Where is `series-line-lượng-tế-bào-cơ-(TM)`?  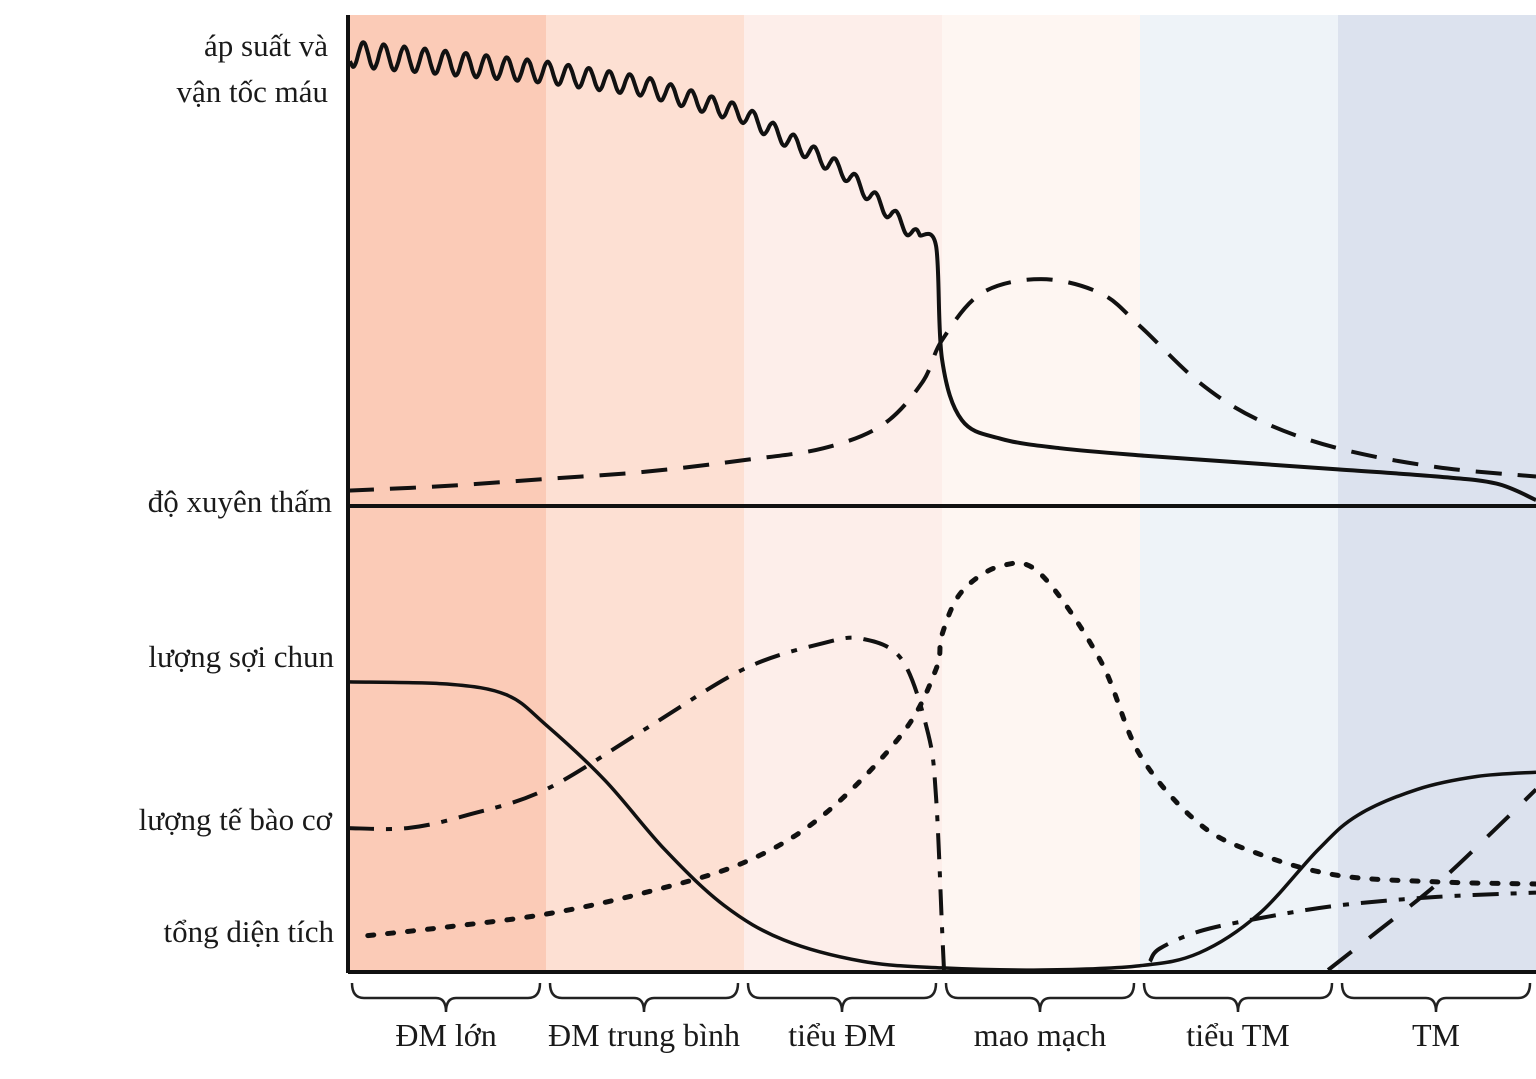 series-line-lượng-tế-bào-cơ-(TM) is located at coordinates (1342, 926).